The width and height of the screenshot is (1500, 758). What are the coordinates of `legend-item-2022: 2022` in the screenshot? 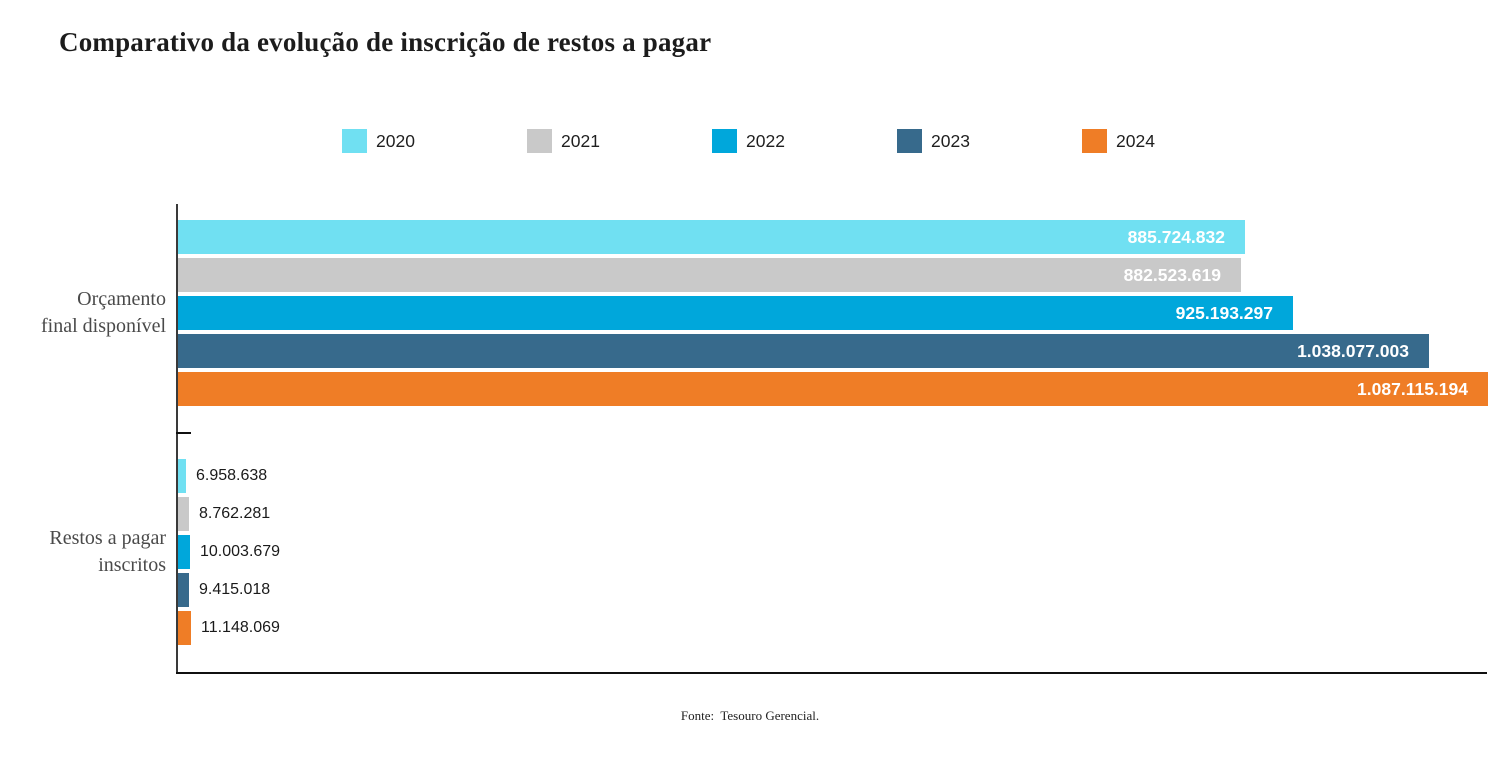 It's located at (804, 141).